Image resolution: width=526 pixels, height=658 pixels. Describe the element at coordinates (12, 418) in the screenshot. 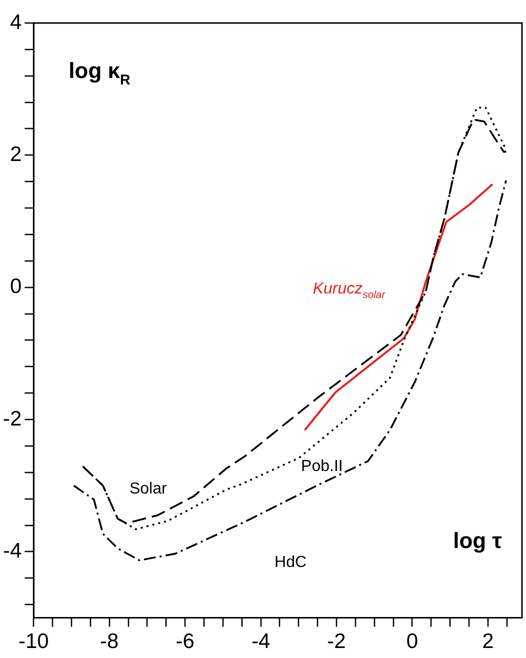

I see `y-tick-label: -2` at that location.